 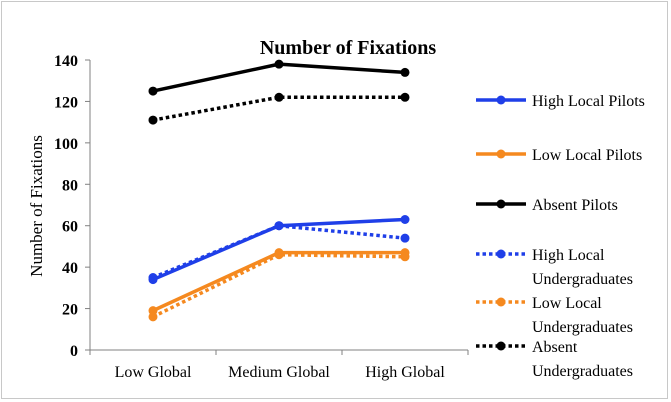 I want to click on legend-label: Low Local Pilots, so click(x=587, y=155).